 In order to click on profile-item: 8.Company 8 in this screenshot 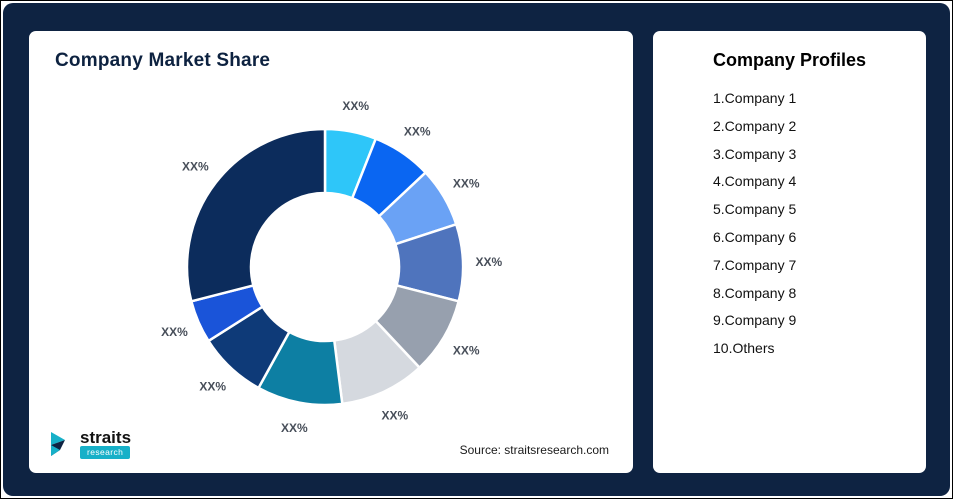, I will do `click(755, 292)`.